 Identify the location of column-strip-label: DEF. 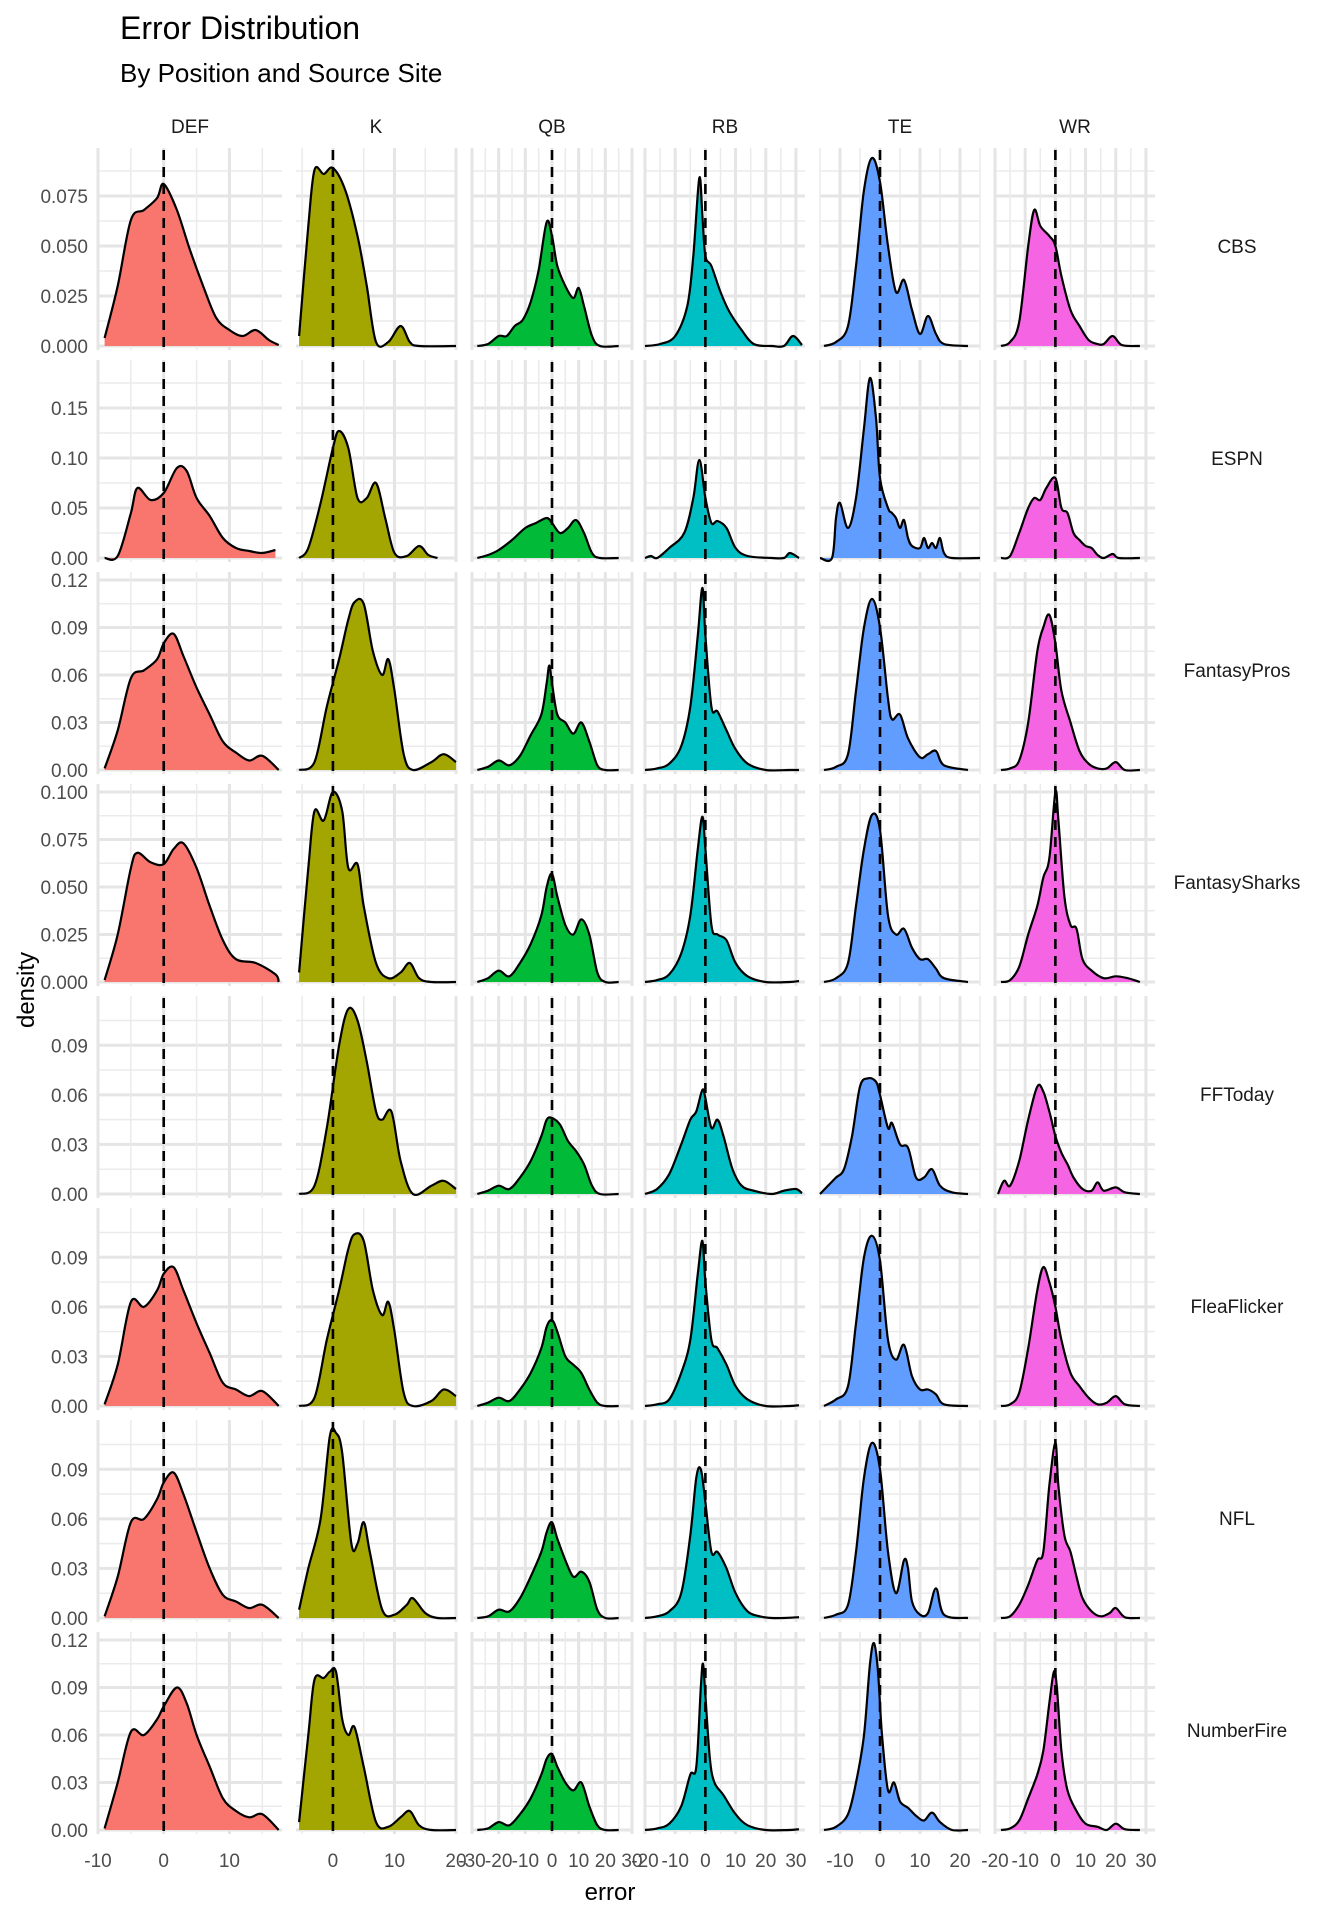
(190, 127).